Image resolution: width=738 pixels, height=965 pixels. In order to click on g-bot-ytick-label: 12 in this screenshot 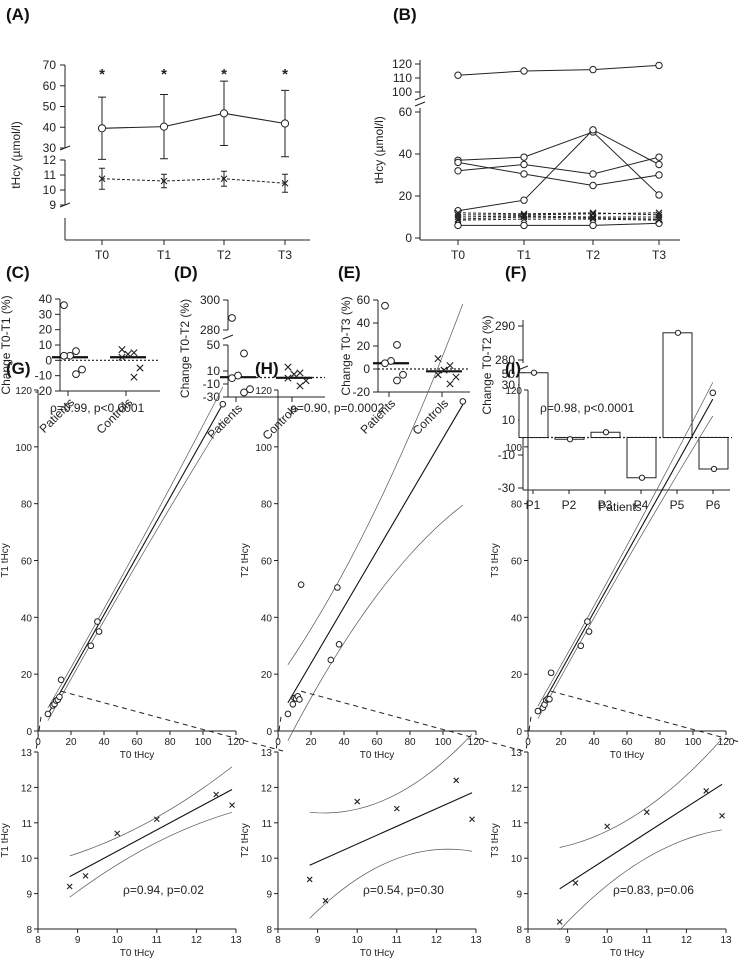, I will do `click(27, 788)`.